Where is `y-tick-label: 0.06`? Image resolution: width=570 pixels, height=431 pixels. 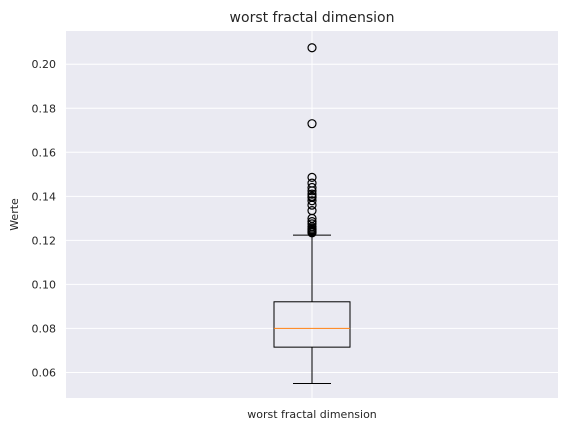
y-tick-label: 0.06 is located at coordinates (44, 372).